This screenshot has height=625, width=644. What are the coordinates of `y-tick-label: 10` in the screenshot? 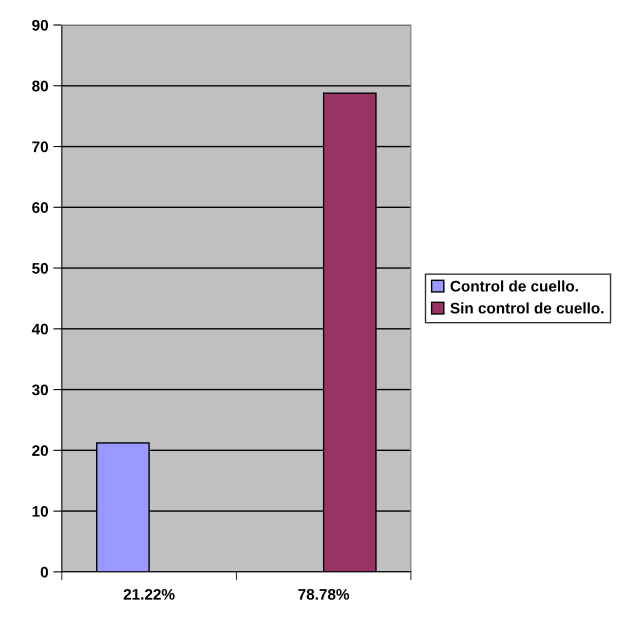 It's located at (40, 511).